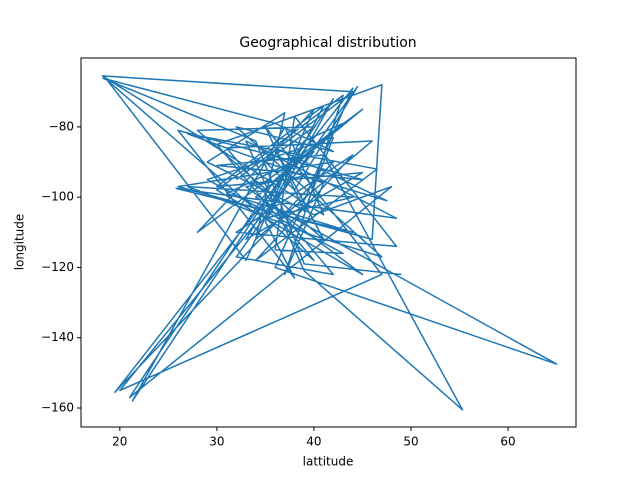  What do you see at coordinates (327, 43) in the screenshot?
I see `chart-title: Geographical distribution` at bounding box center [327, 43].